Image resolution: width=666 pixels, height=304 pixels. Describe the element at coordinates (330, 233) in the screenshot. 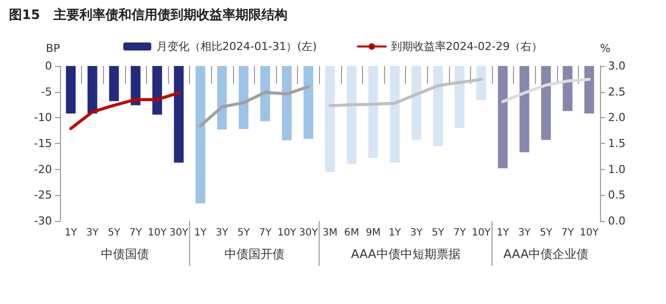

I see `x-tick-label: 3M` at that location.